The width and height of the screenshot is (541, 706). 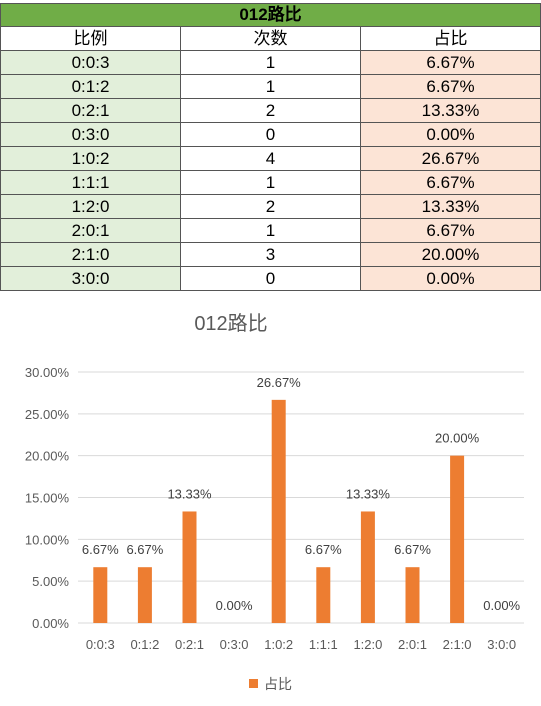 I want to click on cell-ratio: 0:3:0, so click(x=90, y=134).